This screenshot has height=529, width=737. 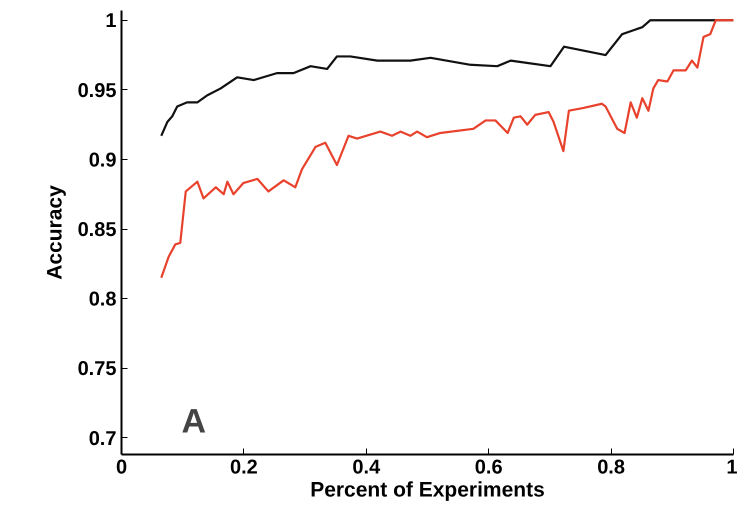 I want to click on y-tick-label: 0.8, so click(x=102, y=299).